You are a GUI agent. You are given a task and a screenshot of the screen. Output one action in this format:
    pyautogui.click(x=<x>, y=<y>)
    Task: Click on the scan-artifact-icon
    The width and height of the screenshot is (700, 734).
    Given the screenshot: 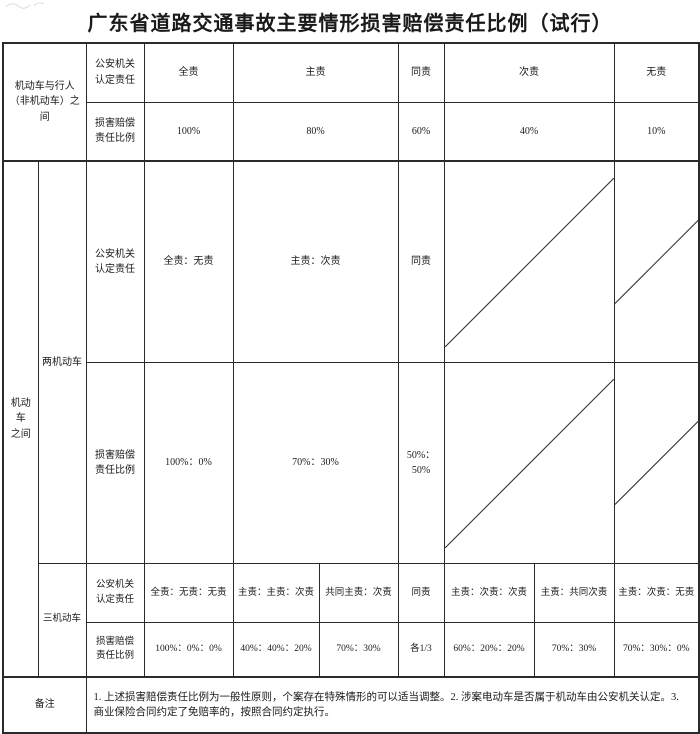 What is the action you would take?
    pyautogui.click(x=25, y=5)
    